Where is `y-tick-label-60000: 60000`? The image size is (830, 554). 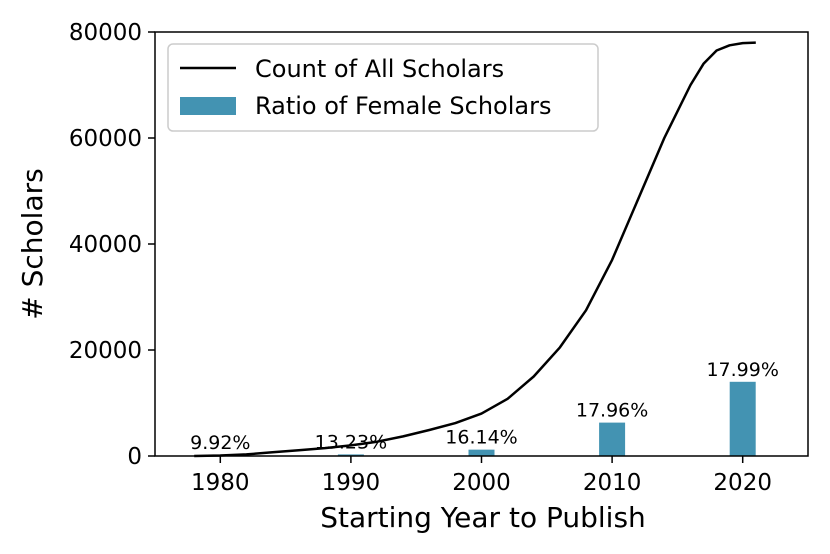
y-tick-label-60000: 60000 is located at coordinates (105, 139).